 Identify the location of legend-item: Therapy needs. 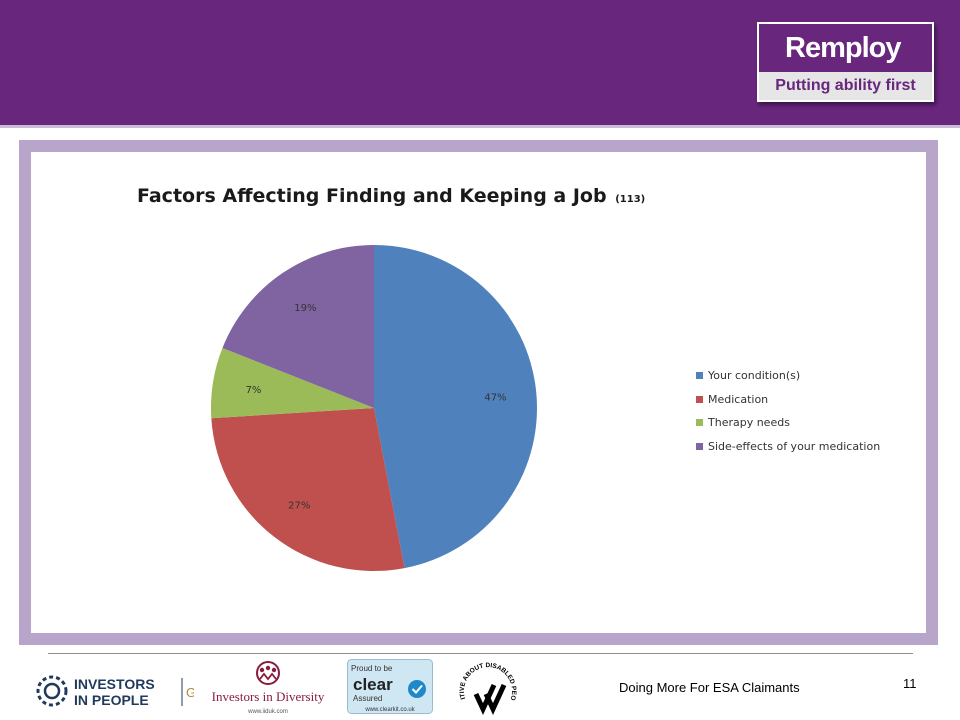
(788, 423).